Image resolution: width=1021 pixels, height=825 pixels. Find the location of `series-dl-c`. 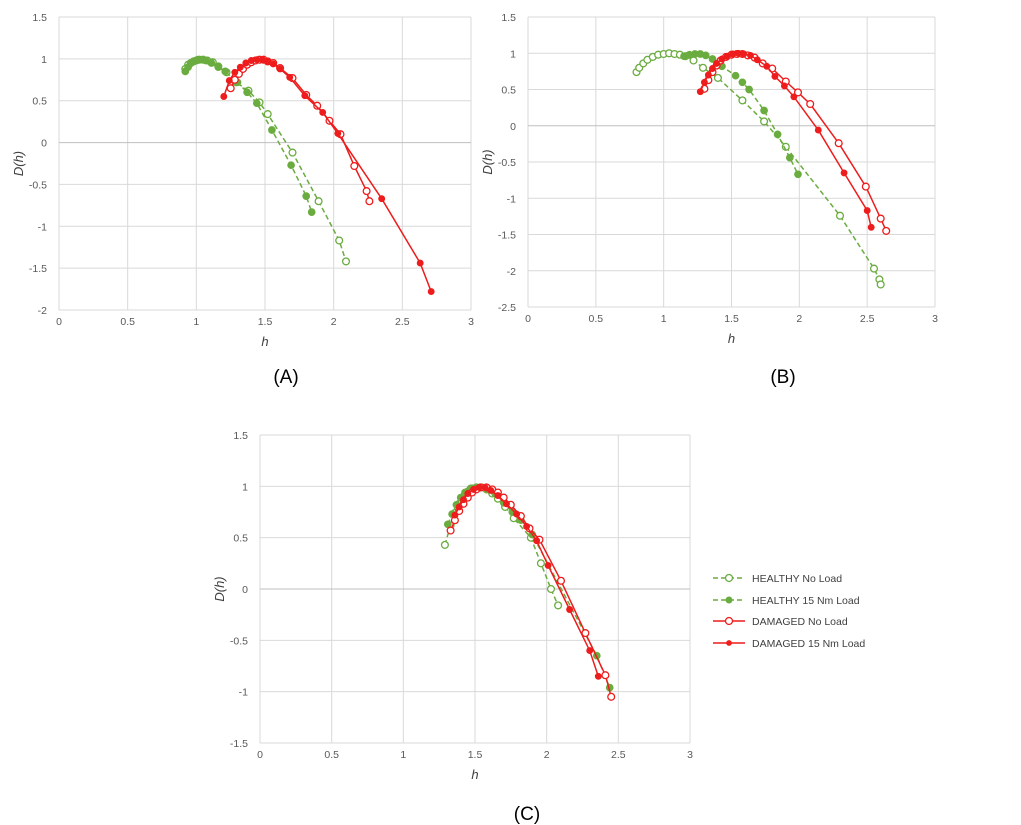

series-dl-c is located at coordinates (526, 581).